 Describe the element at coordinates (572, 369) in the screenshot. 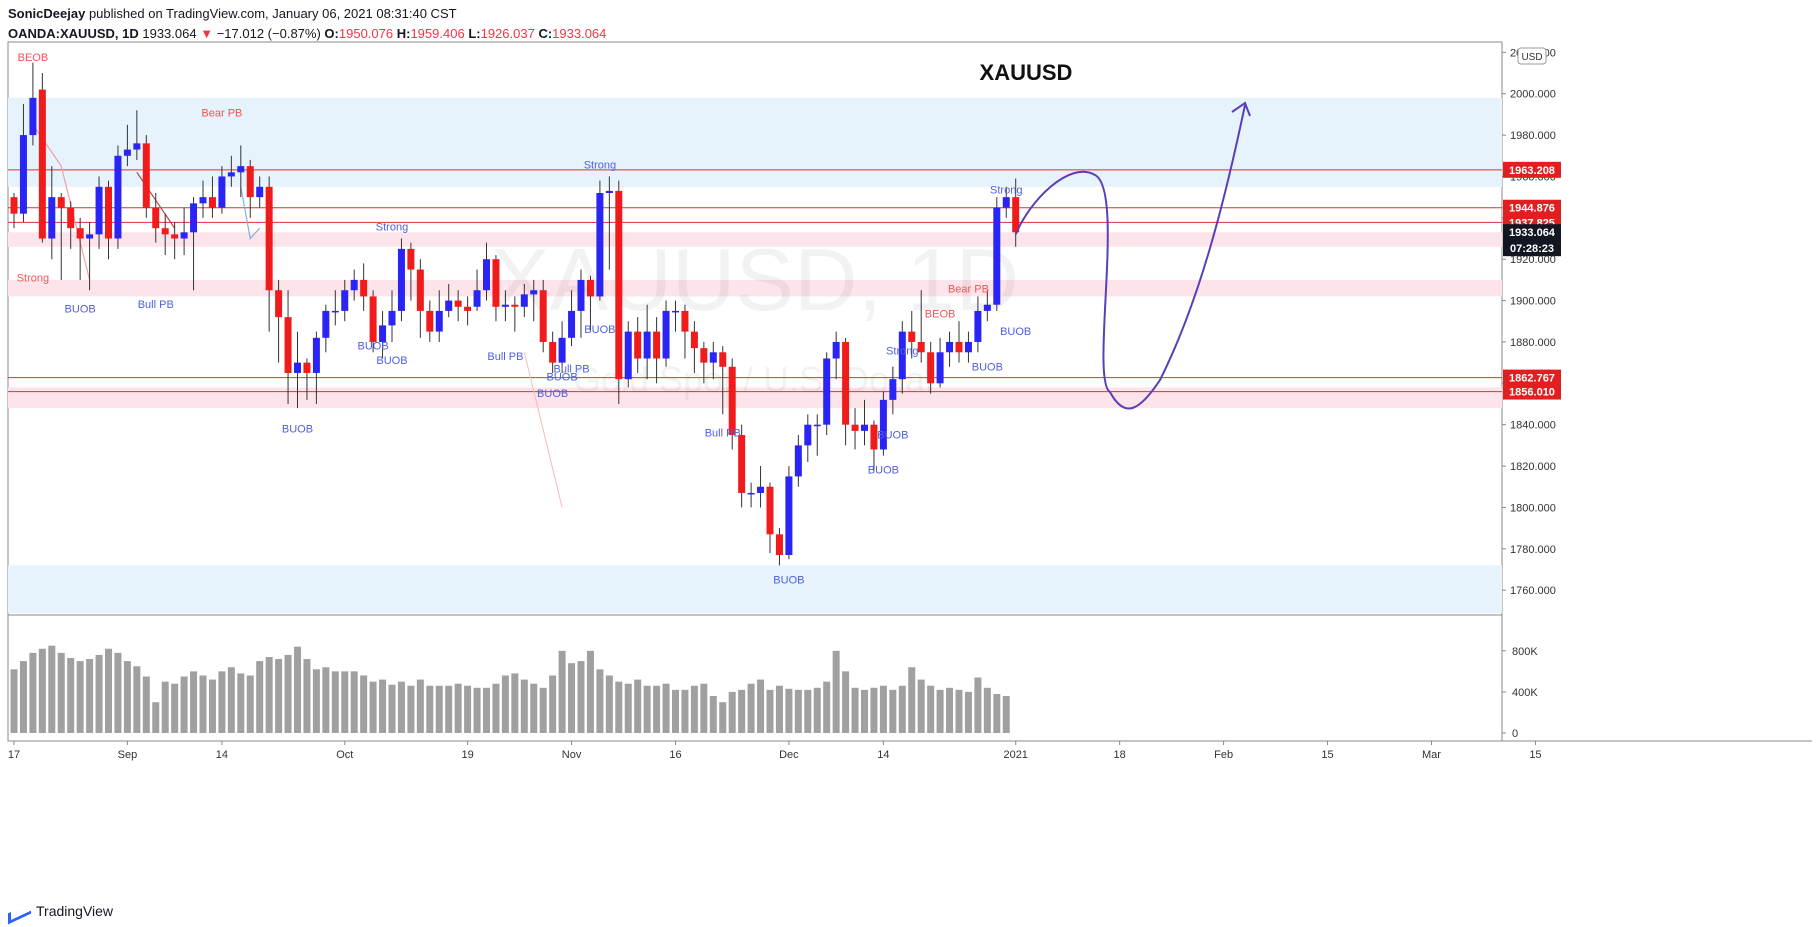

I see `signal-label-12: Bull PB` at that location.